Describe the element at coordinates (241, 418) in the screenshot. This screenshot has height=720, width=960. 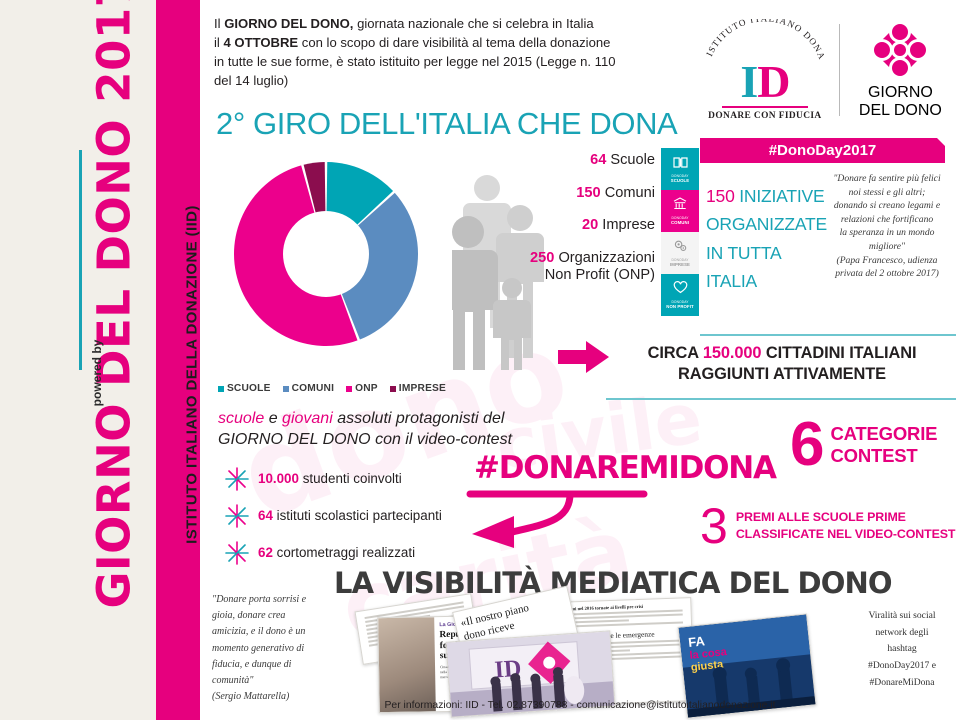
I see `scuole-word: scuole` at that location.